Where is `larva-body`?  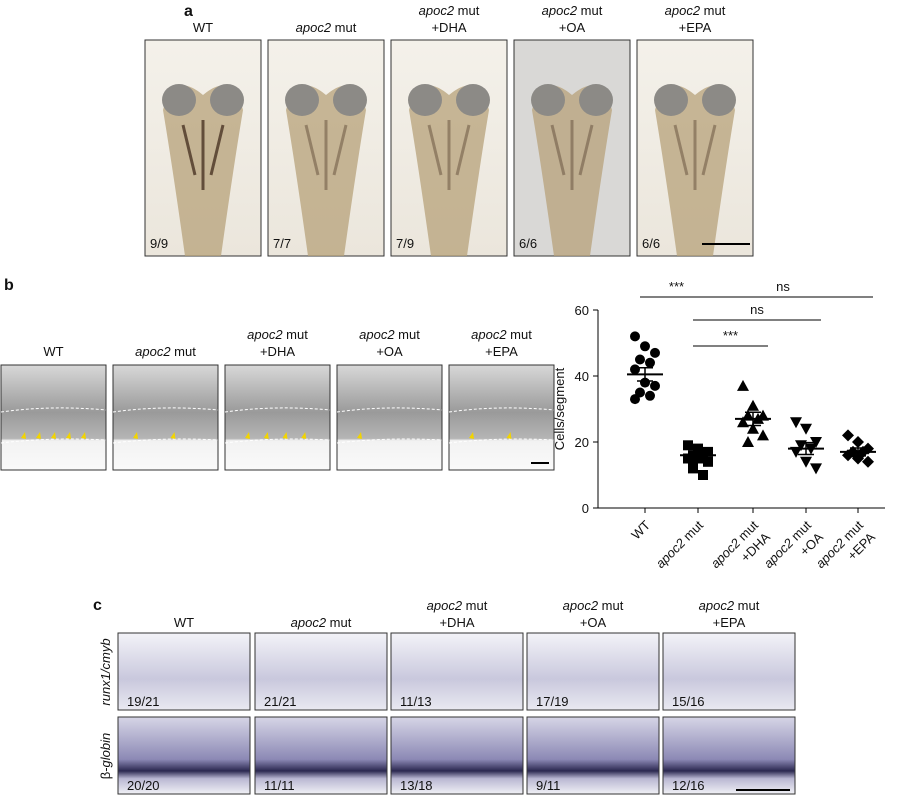 larva-body is located at coordinates (449, 170).